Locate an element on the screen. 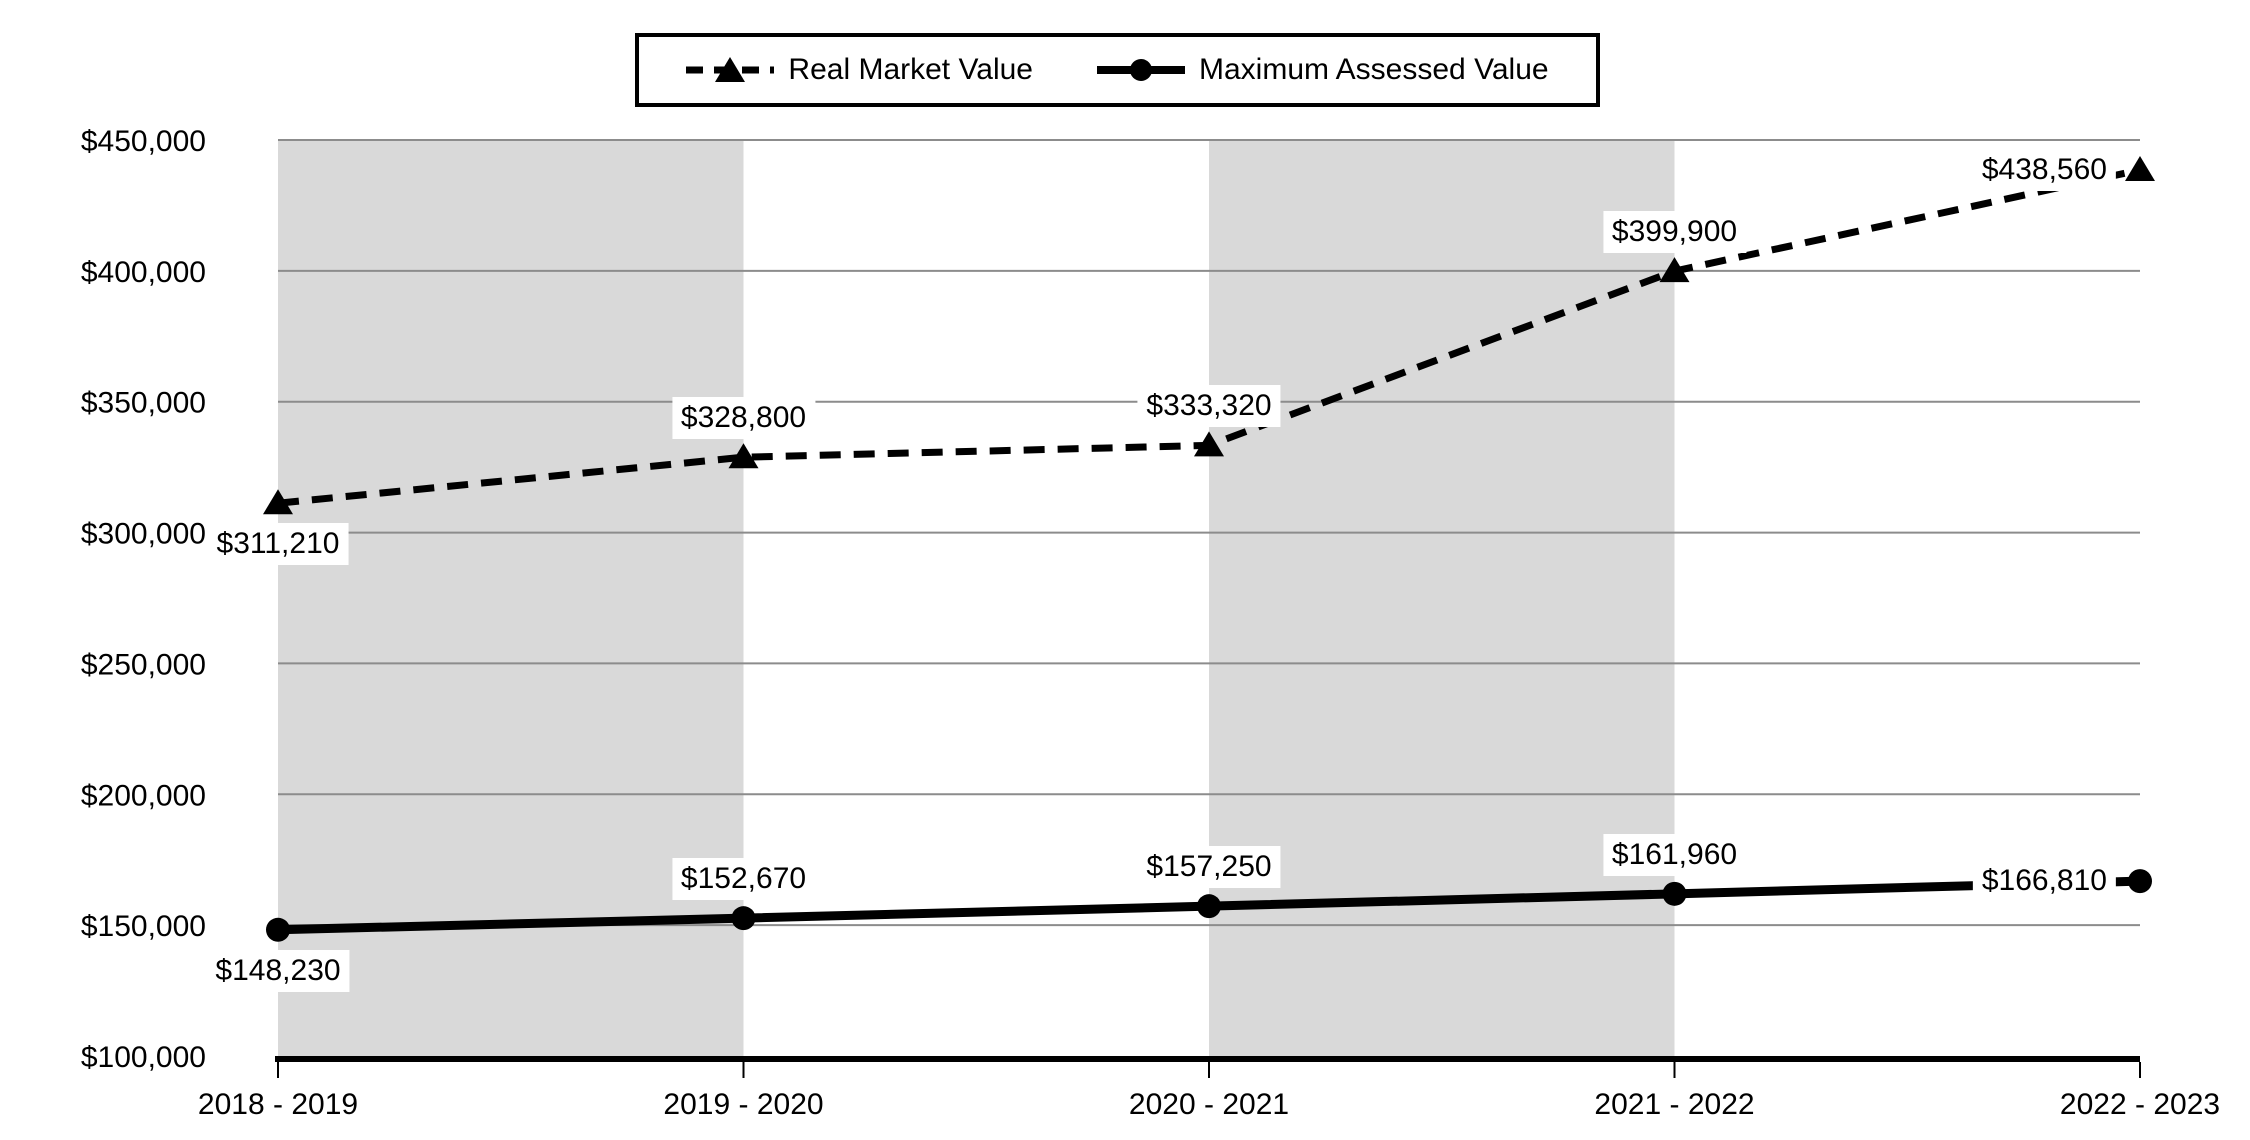 Image resolution: width=2250 pixels, height=1140 pixels. legend-item-maximum-assessed-value: Maximum Assessed Value is located at coordinates (1322, 70).